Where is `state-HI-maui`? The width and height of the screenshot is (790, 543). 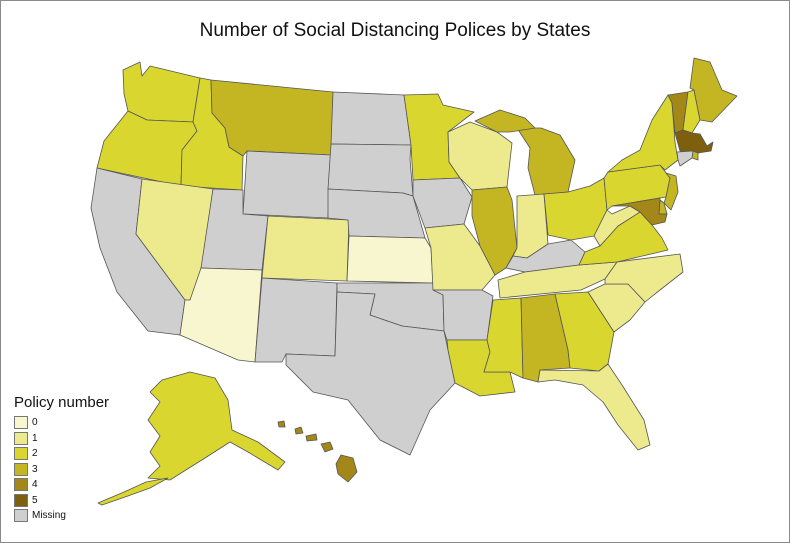
state-HI-maui is located at coordinates (327, 447).